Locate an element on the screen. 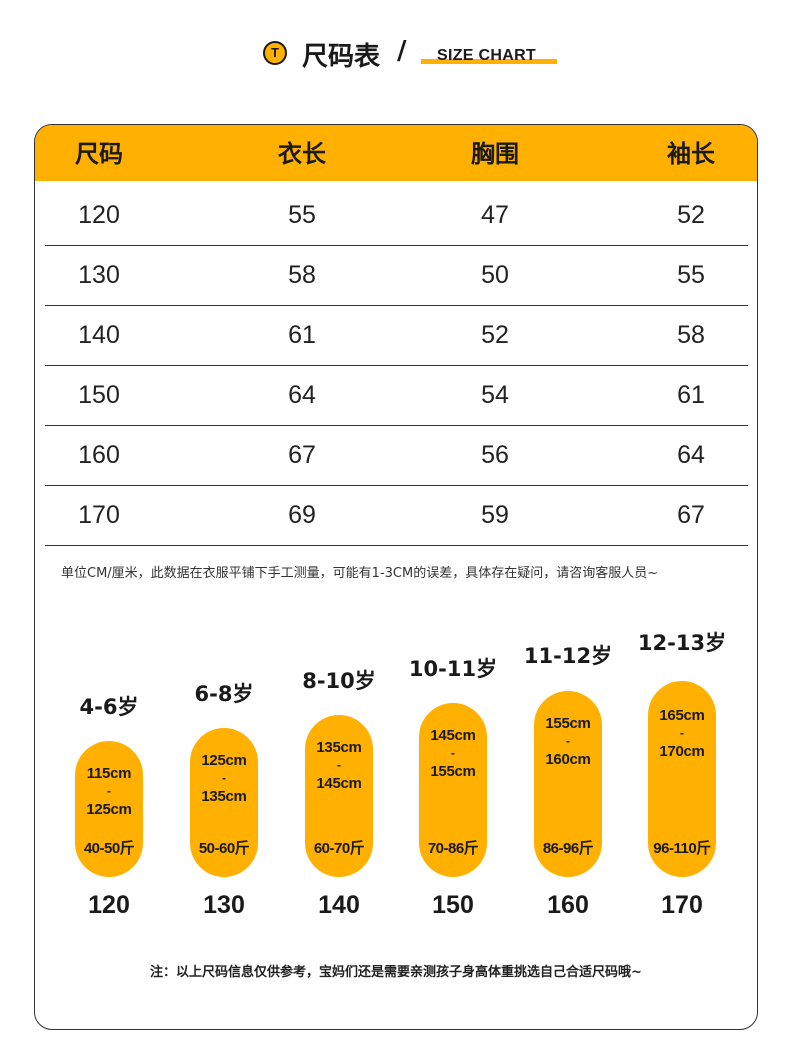  cell-length: 58 is located at coordinates (302, 275).